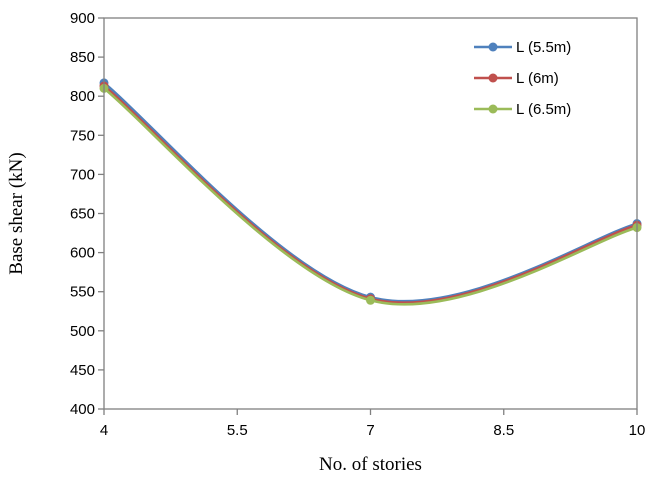 The image size is (647, 482). I want to click on x-tick-label: 5.5, so click(237, 430).